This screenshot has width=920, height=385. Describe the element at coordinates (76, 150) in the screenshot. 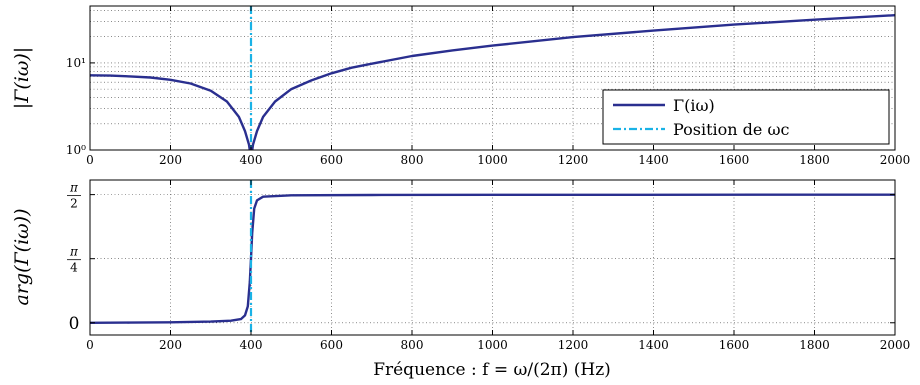

I see `y-tick-label: 10⁰` at that location.